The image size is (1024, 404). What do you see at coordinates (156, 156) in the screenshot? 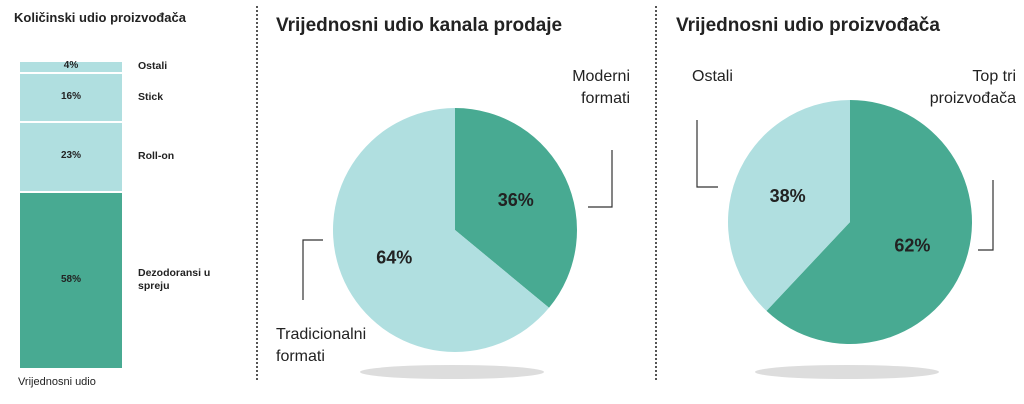
I see `legend-label: Roll-on` at bounding box center [156, 156].